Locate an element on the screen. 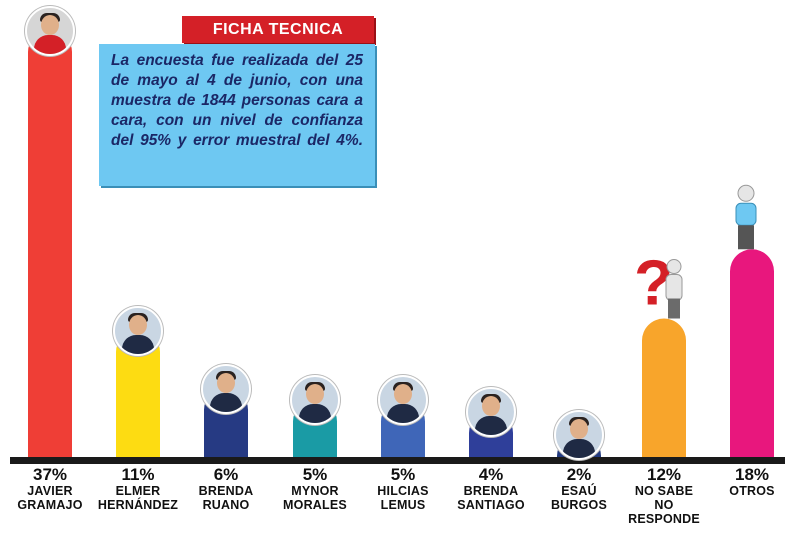 Image resolution: width=795 pixels, height=540 pixels. ficha-title: FICHA TECNICA is located at coordinates (278, 29).